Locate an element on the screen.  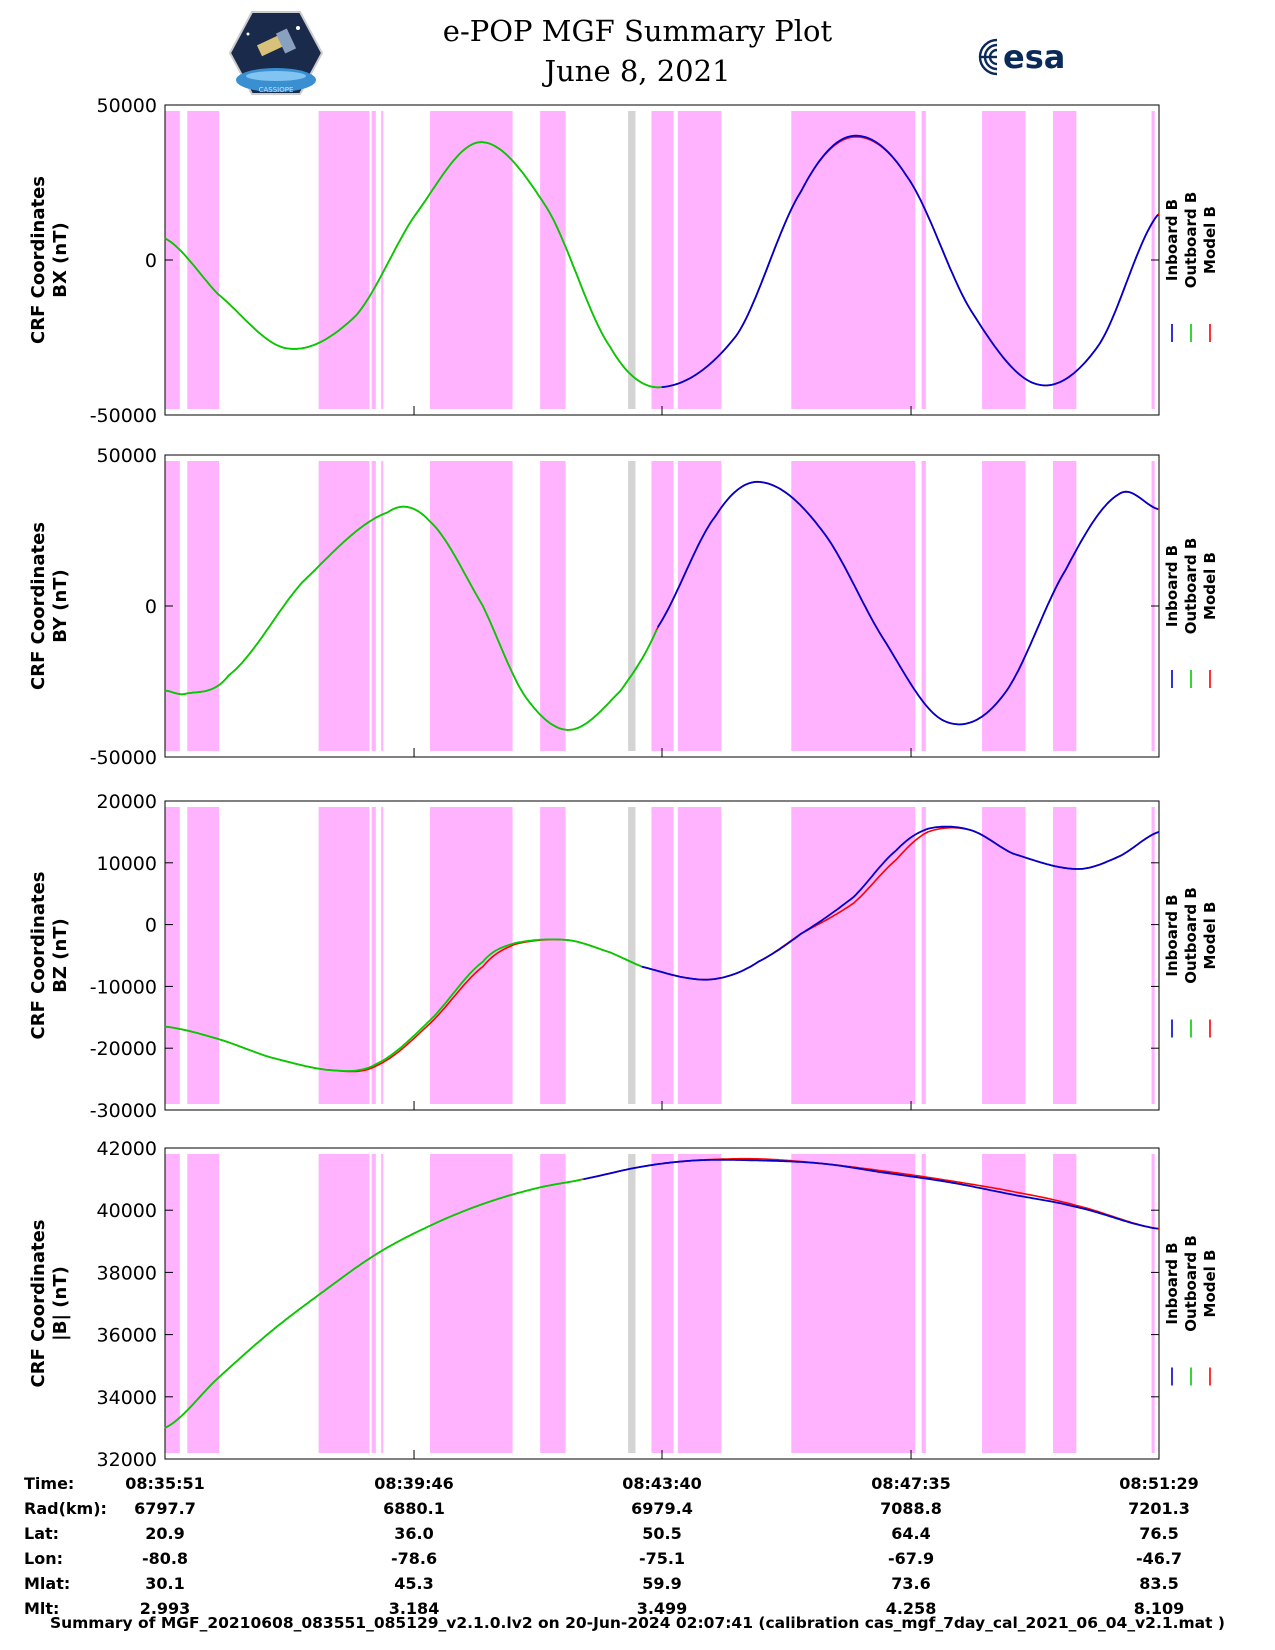
panel-4-ytick-label: 34000 is located at coordinates (127, 1398).